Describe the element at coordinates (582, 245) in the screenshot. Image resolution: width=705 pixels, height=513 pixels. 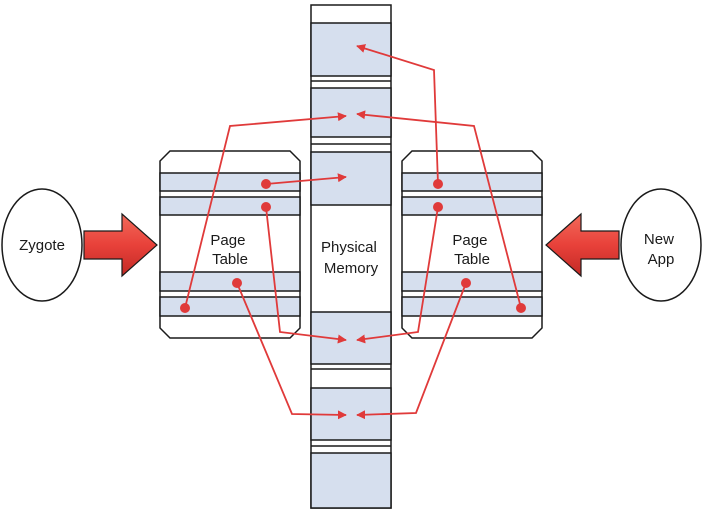
I see `new-app-block-arrow` at that location.